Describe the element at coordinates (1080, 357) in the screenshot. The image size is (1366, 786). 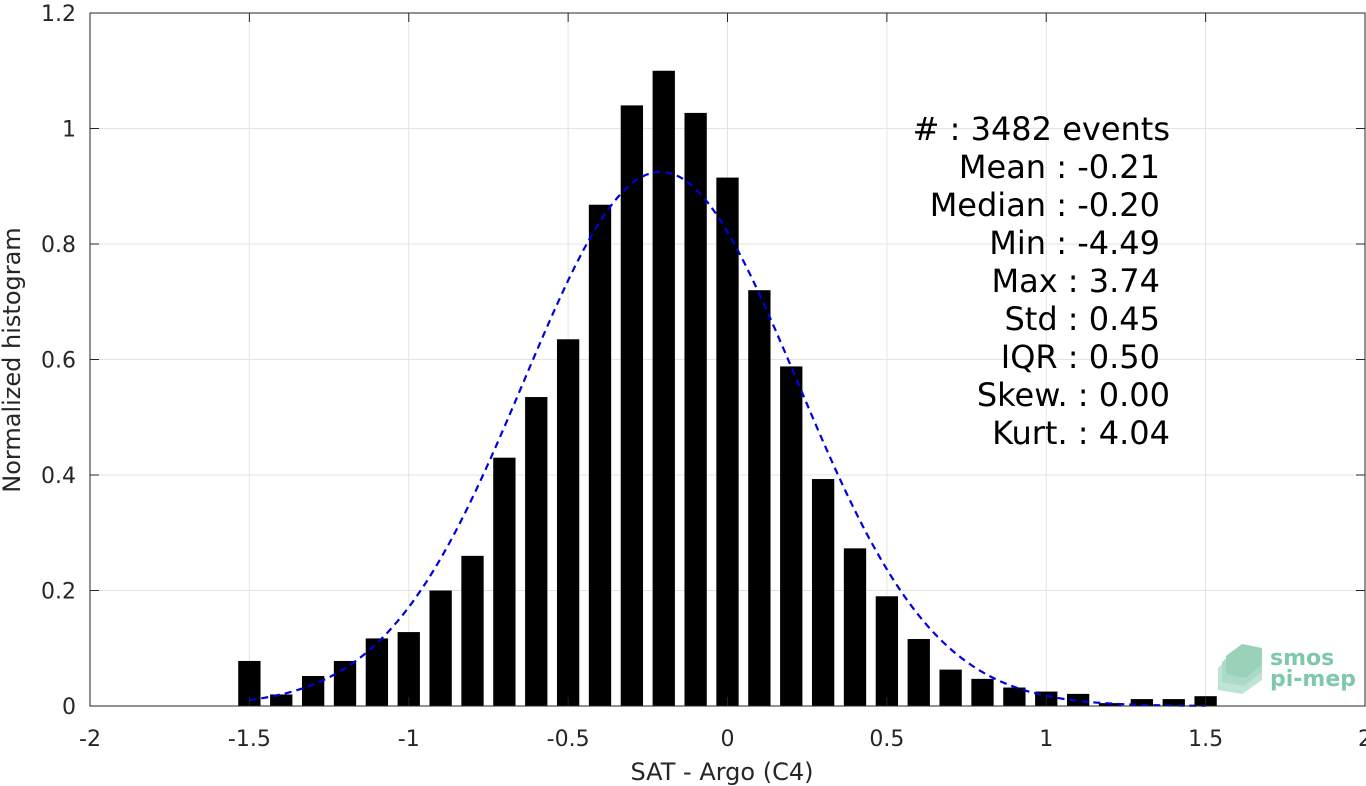
I see `stats-iqr: IQR : 0.50` at that location.